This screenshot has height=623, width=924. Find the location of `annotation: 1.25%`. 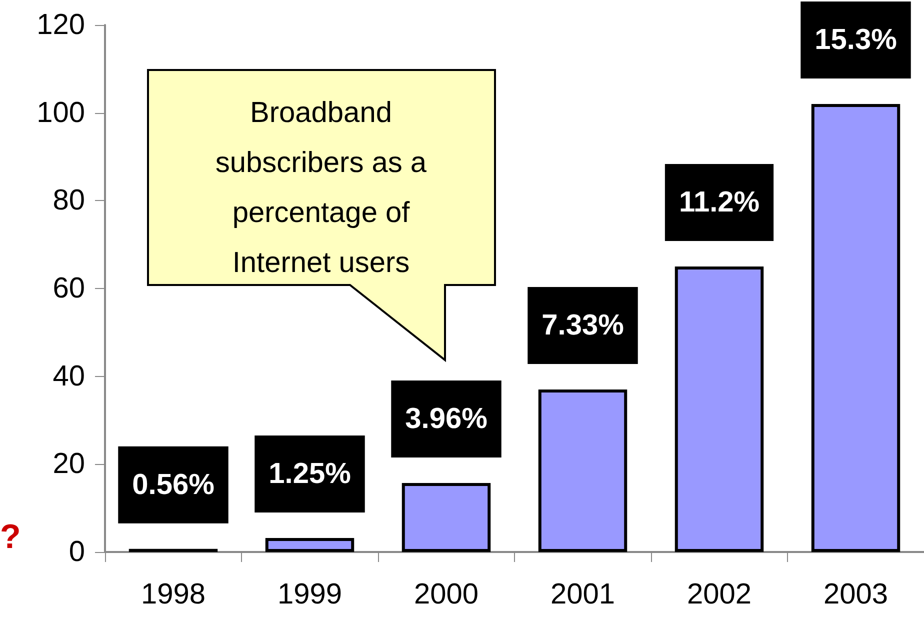

annotation: 1.25% is located at coordinates (310, 474).